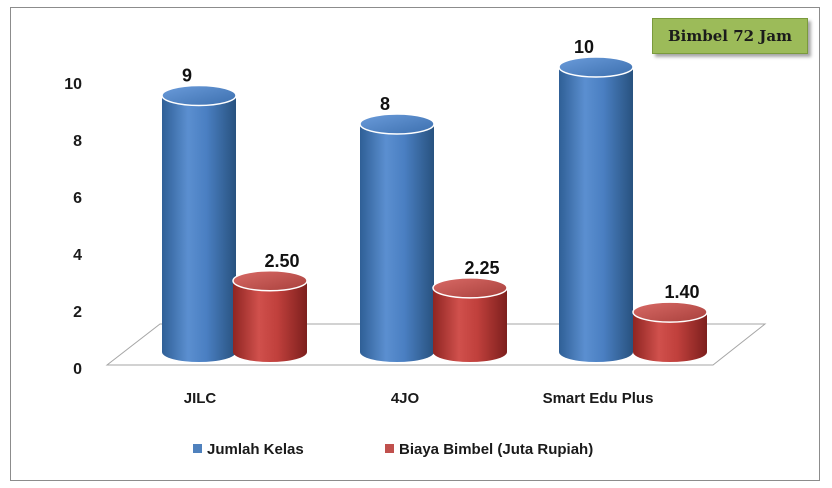  I want to click on data-label: 8, so click(385, 104).